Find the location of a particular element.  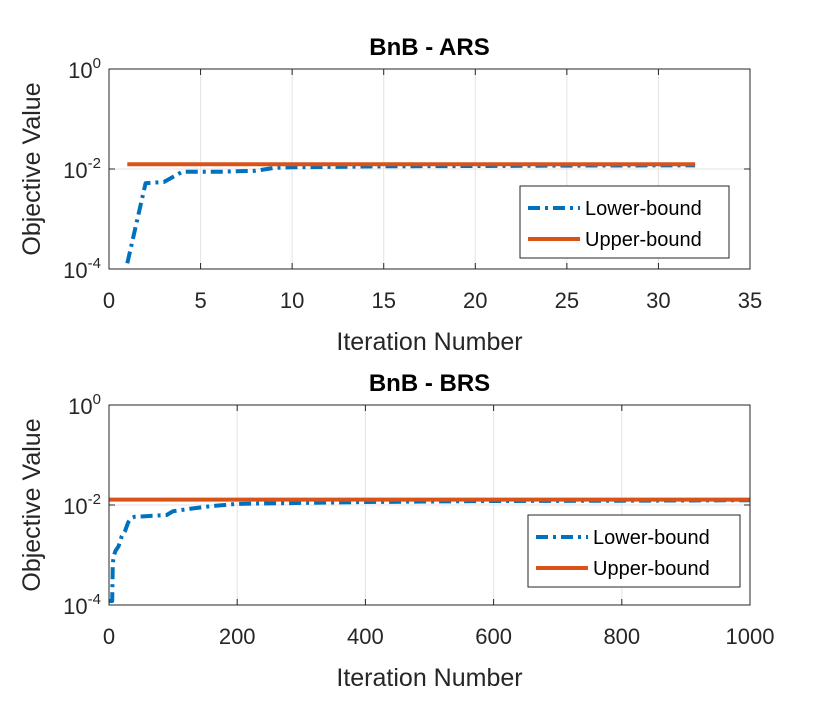

chart-title: BnB - ARS is located at coordinates (429, 47).